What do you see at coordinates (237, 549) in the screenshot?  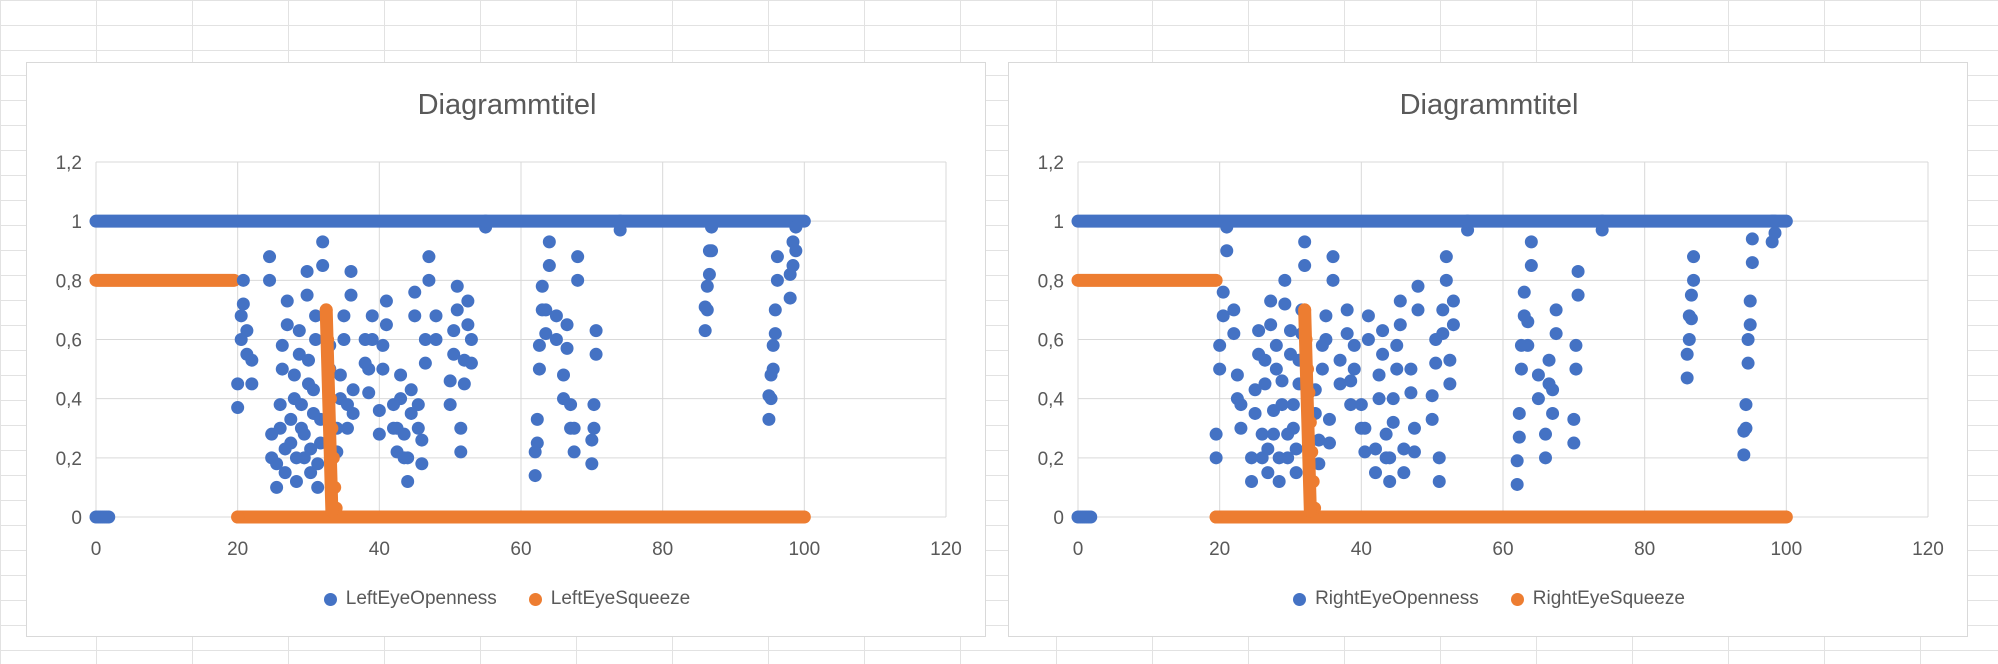 I see `x-tick-label: 20` at bounding box center [237, 549].